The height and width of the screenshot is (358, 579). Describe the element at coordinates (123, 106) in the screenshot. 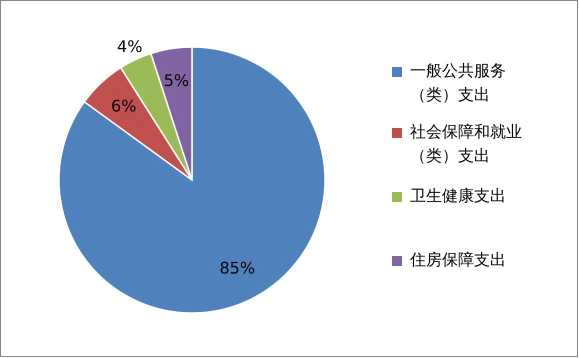

I see `data-label: 6%` at that location.